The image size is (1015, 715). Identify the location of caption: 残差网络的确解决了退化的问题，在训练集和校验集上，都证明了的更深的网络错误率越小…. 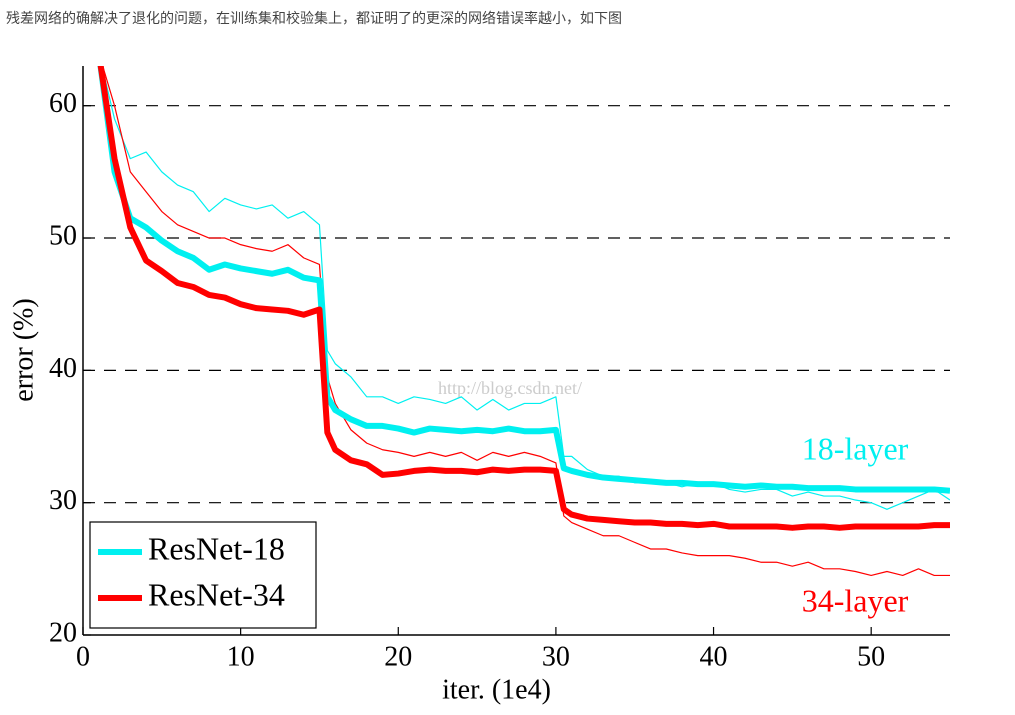
(314, 19).